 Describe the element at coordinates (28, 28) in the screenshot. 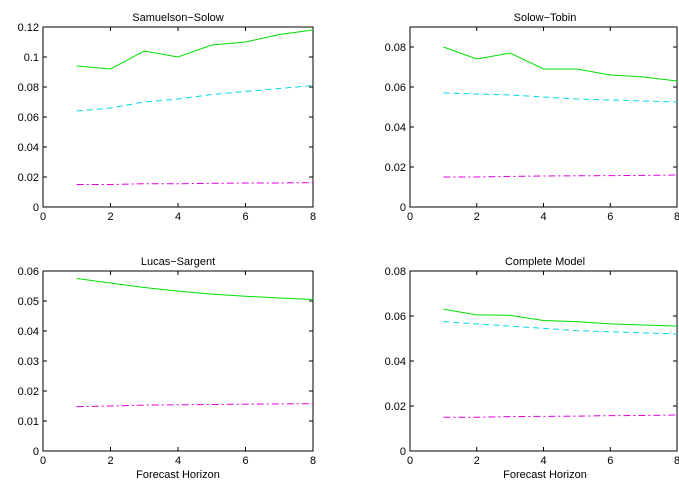

I see `y-tick-label: 0.12` at that location.